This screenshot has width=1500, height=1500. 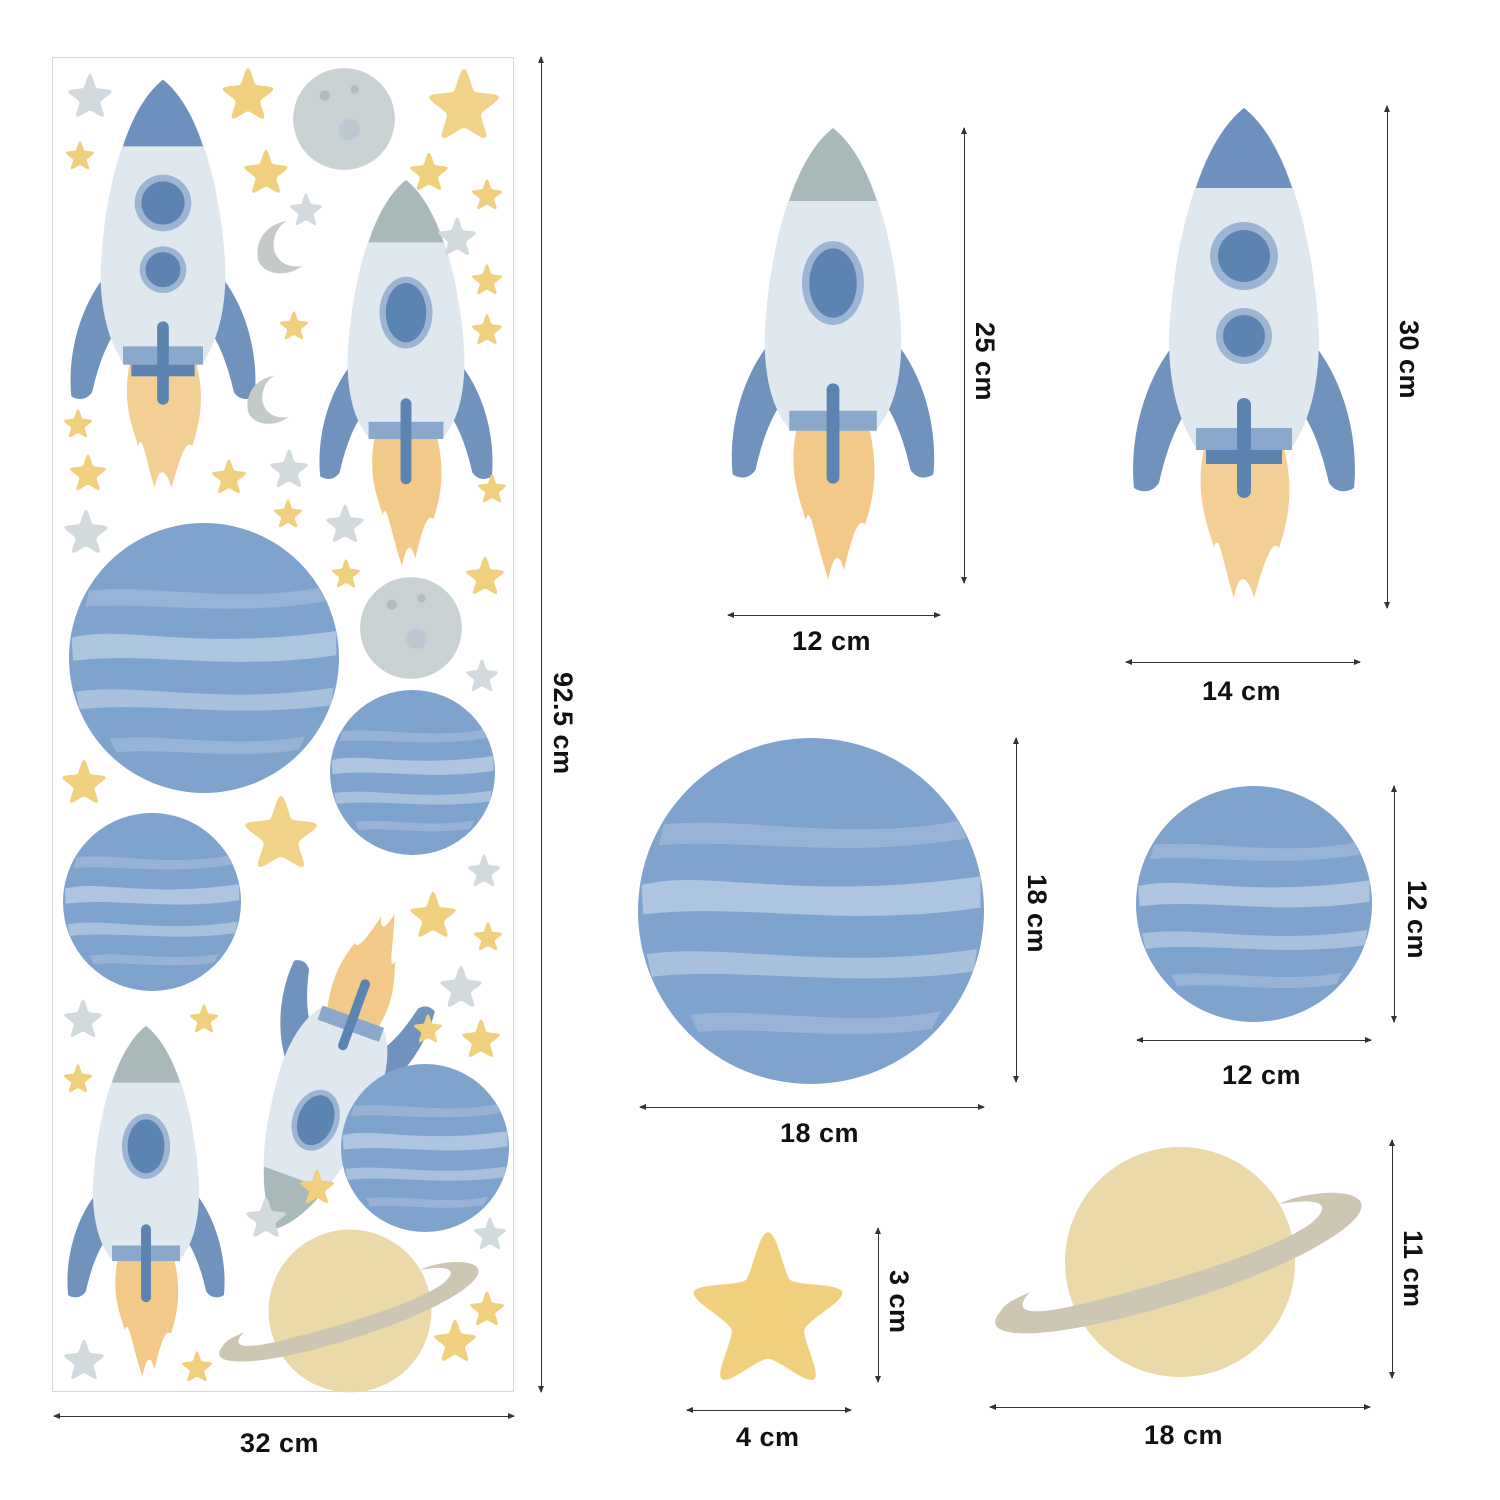 What do you see at coordinates (284, 1416) in the screenshot?
I see `sheet-width-dimension-line` at bounding box center [284, 1416].